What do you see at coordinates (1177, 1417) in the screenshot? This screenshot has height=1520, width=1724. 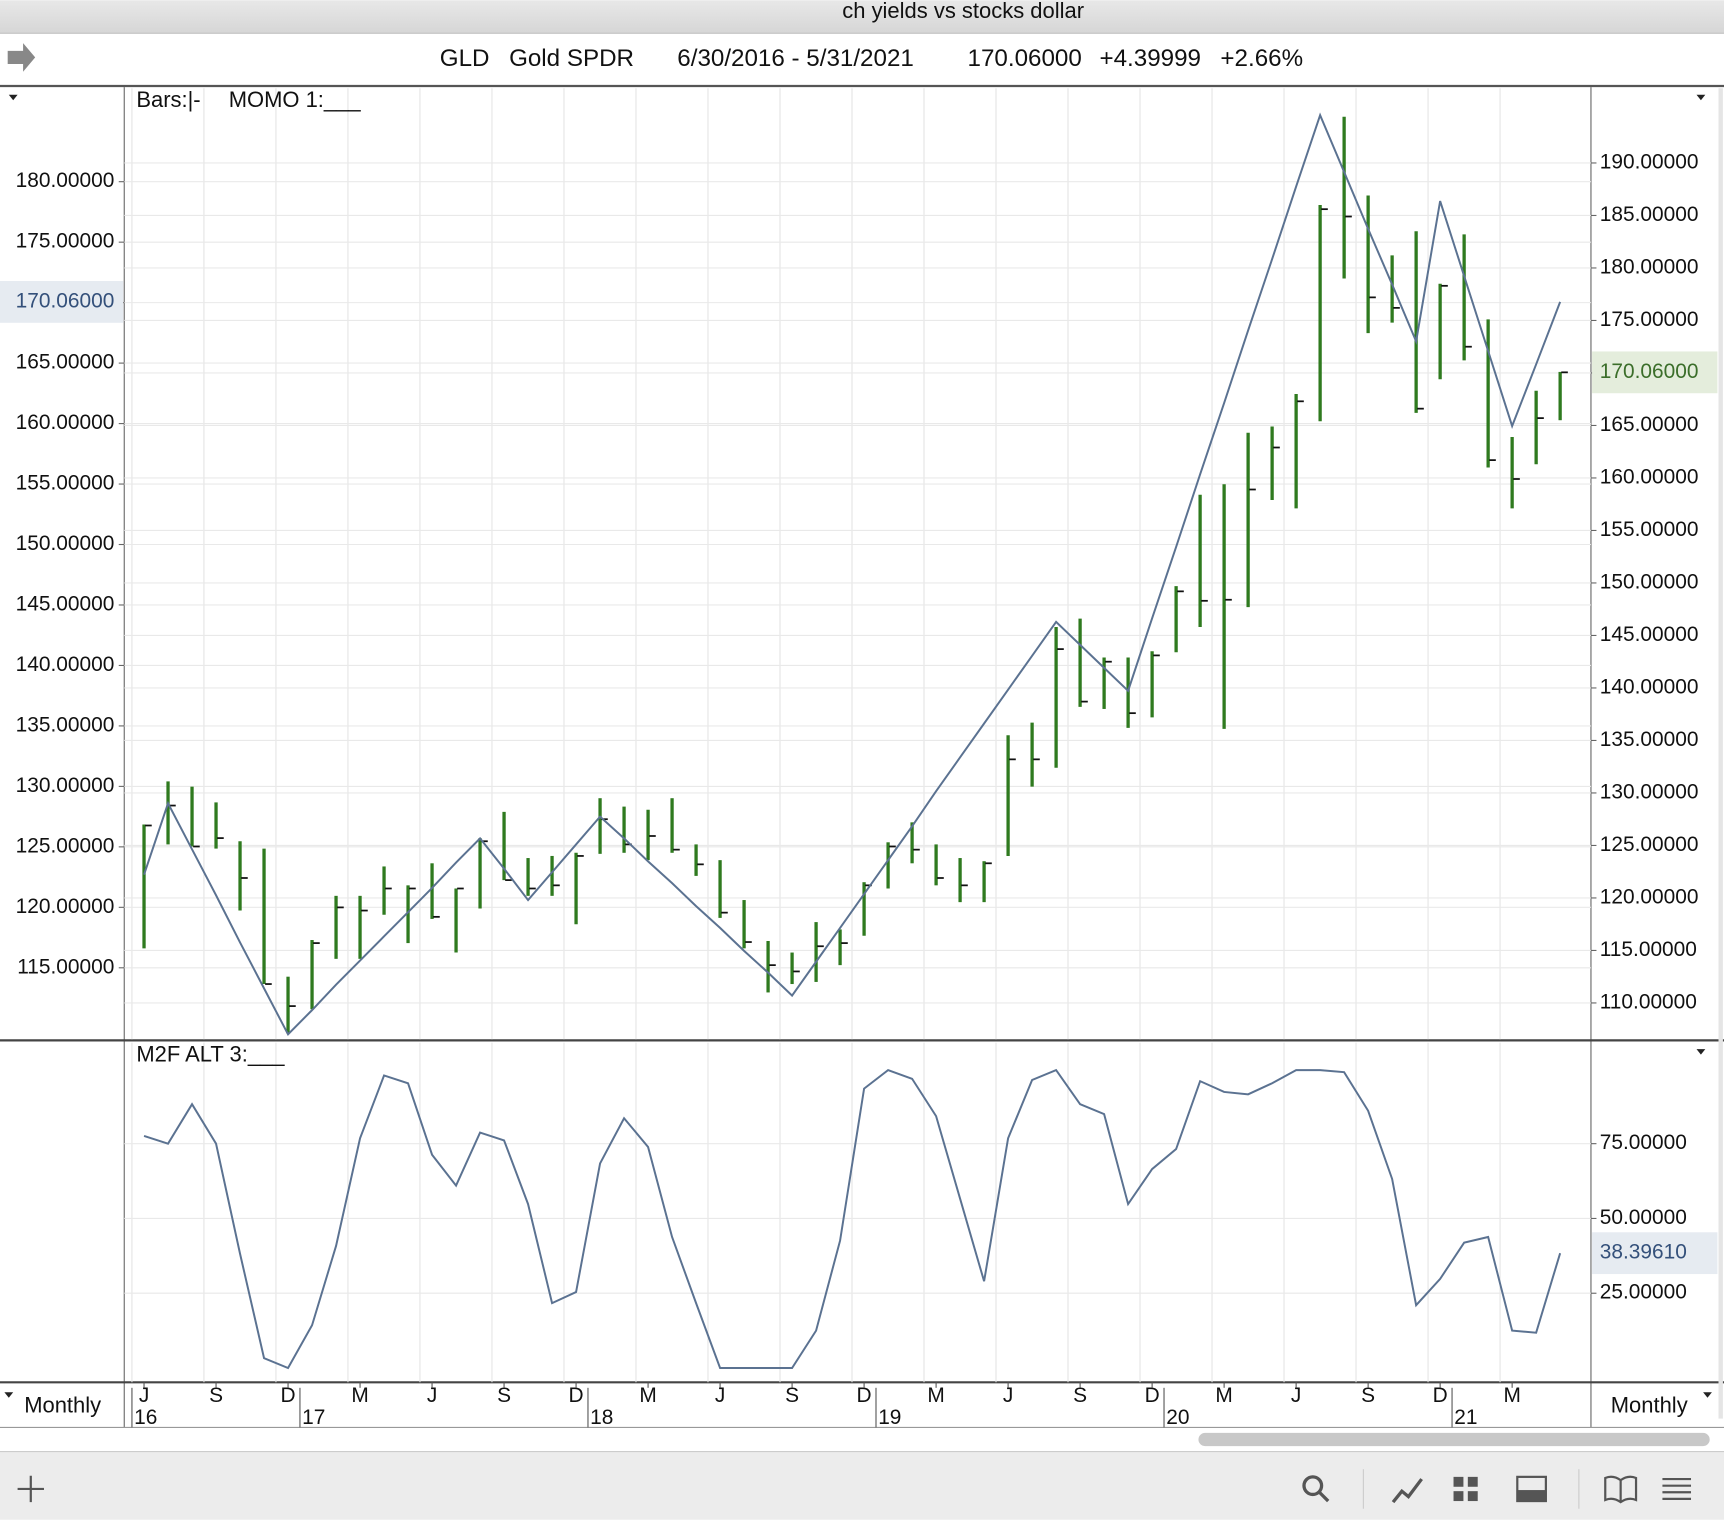 I see `year-label: 20` at bounding box center [1177, 1417].